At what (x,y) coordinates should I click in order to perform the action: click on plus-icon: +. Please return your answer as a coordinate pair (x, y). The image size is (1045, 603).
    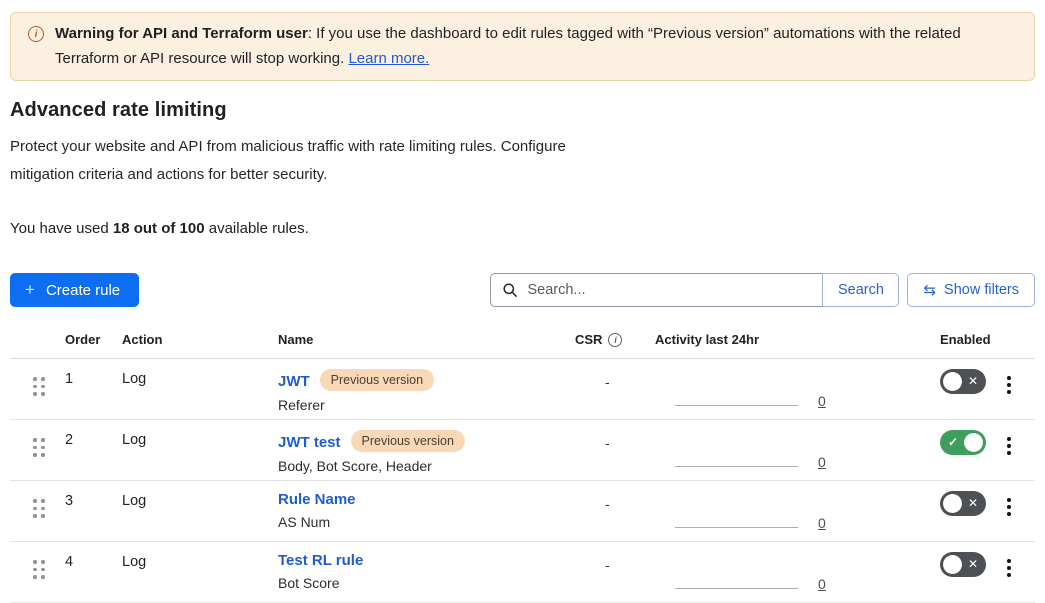
    Looking at the image, I should click on (30, 289).